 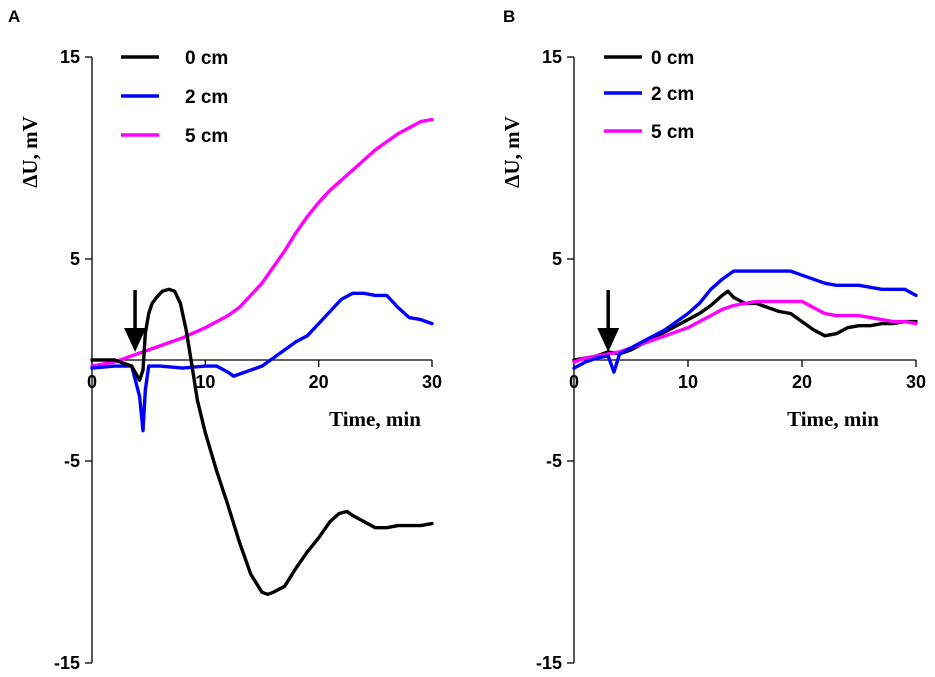 What do you see at coordinates (509, 16) in the screenshot?
I see `panel-label: B` at bounding box center [509, 16].